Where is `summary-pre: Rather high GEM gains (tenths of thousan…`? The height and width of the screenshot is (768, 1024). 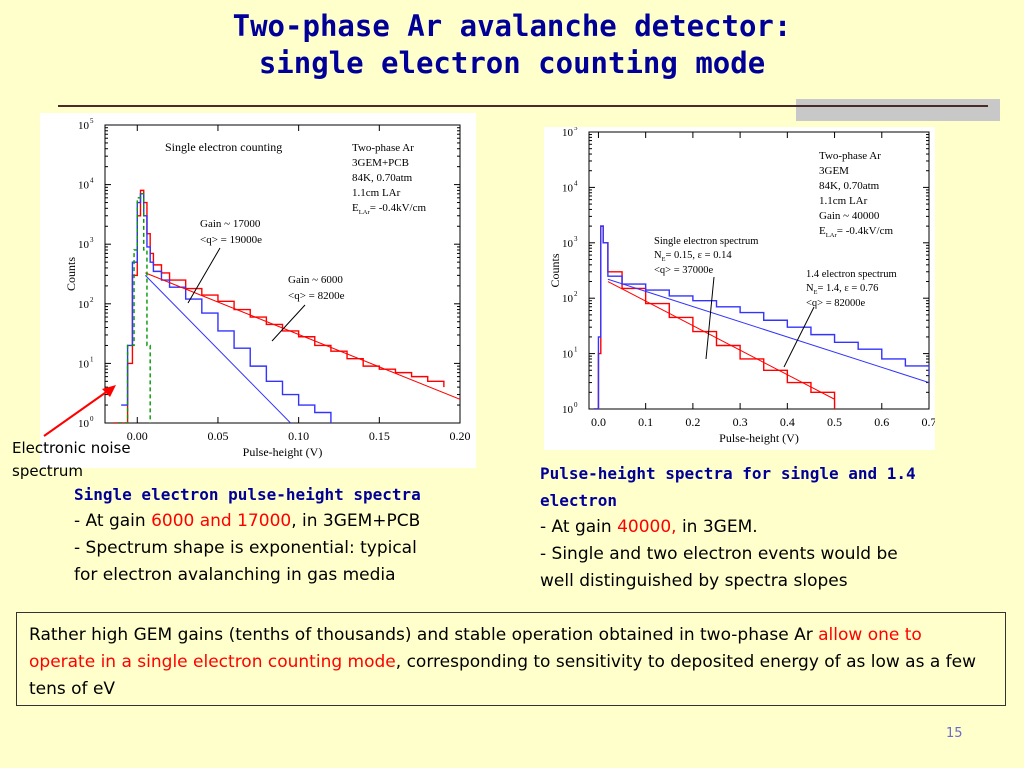
summary-pre: Rather high GEM gains (tenths of thousan… is located at coordinates (424, 635).